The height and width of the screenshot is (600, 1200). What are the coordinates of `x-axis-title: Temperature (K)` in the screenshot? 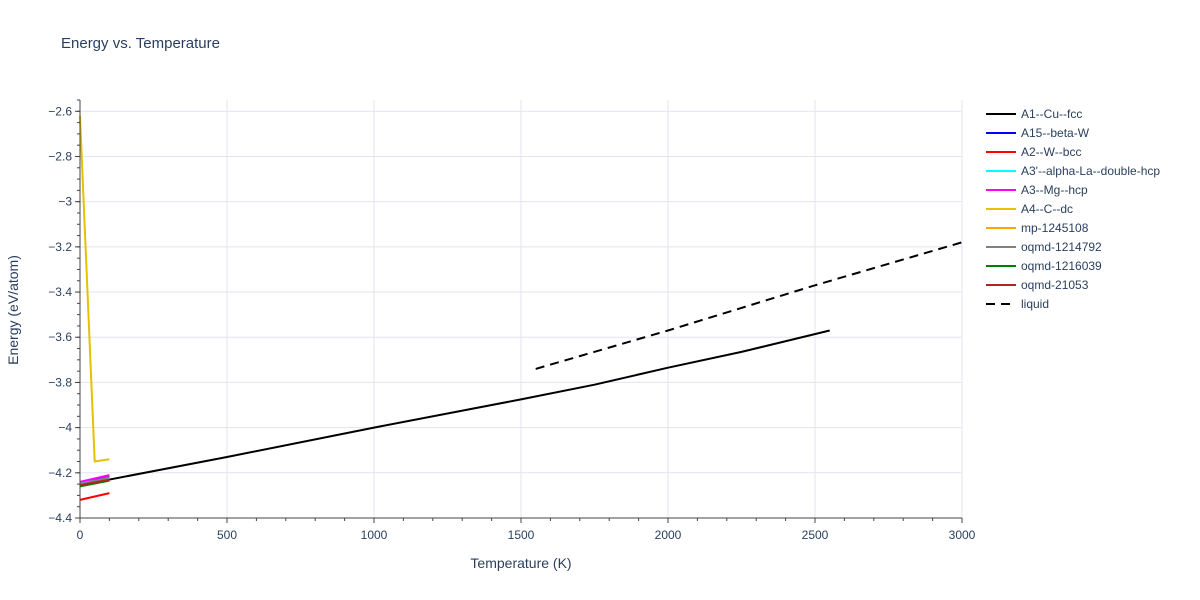 It's located at (520, 563).